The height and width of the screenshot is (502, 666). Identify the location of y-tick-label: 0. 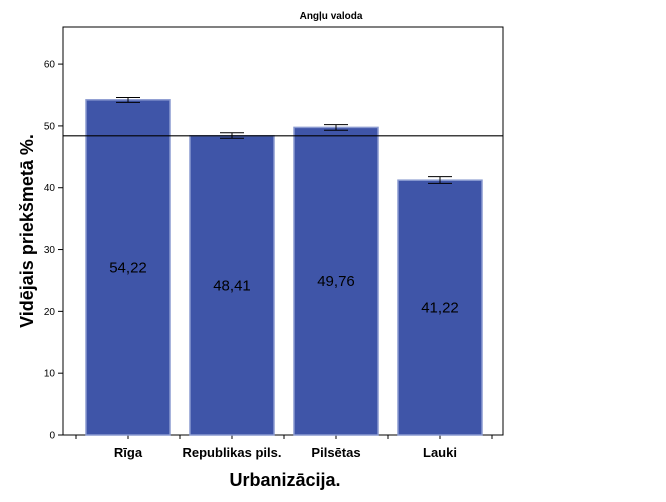
(52, 436).